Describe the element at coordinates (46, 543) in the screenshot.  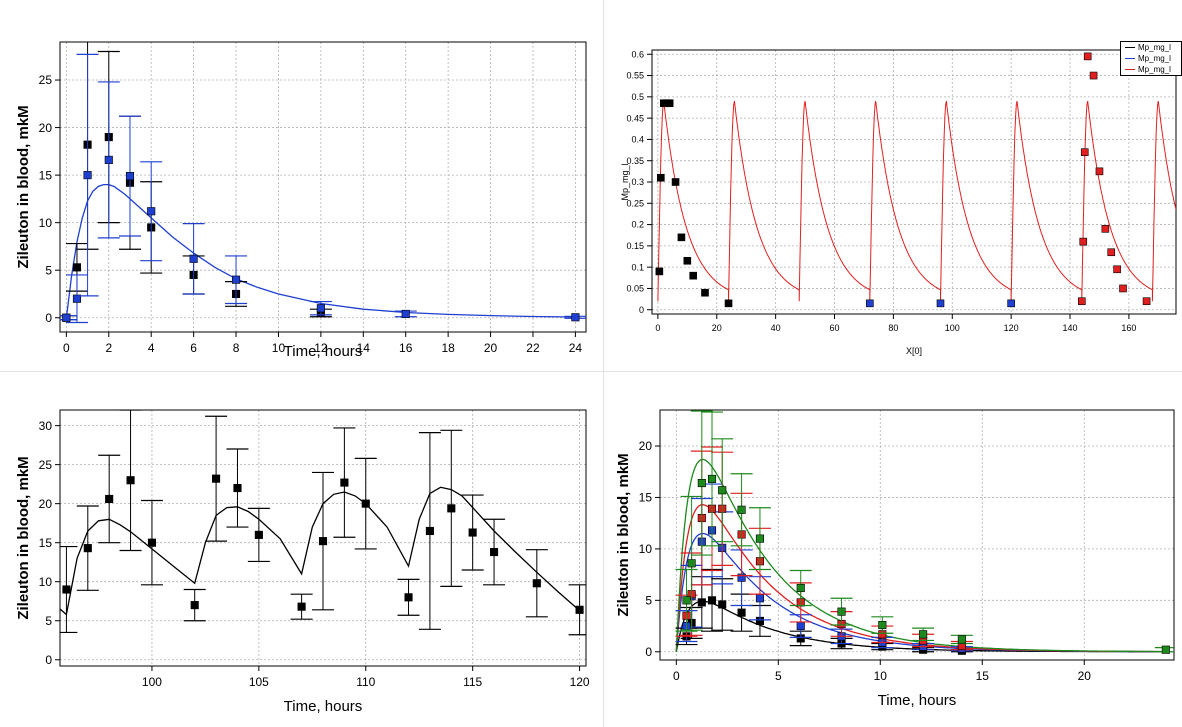
I see `y-tick-label: 15` at that location.